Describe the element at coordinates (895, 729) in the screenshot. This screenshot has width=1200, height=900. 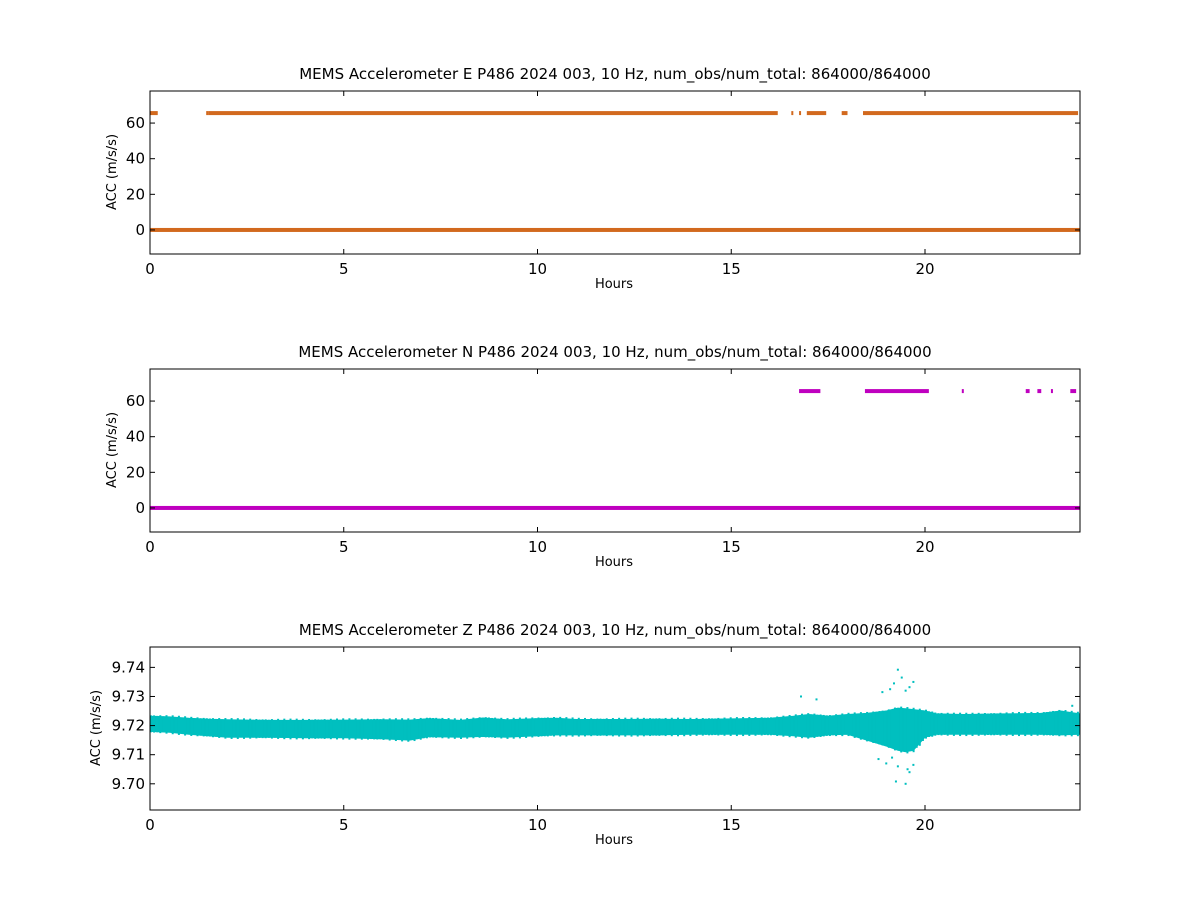
I see `data-noise-vertical-1920` at that location.